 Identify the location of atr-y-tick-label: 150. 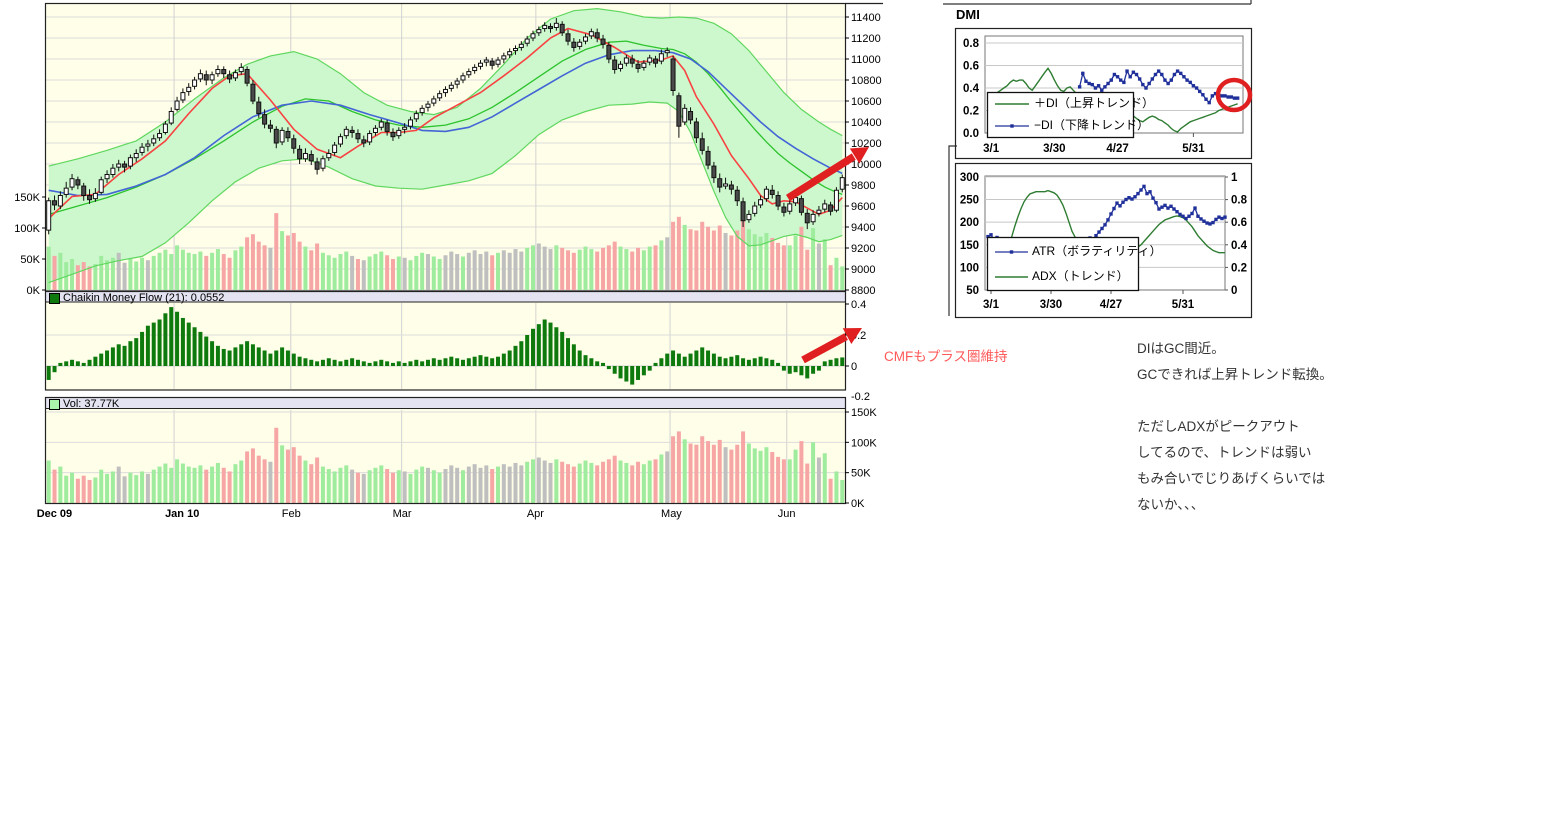
(969, 246).